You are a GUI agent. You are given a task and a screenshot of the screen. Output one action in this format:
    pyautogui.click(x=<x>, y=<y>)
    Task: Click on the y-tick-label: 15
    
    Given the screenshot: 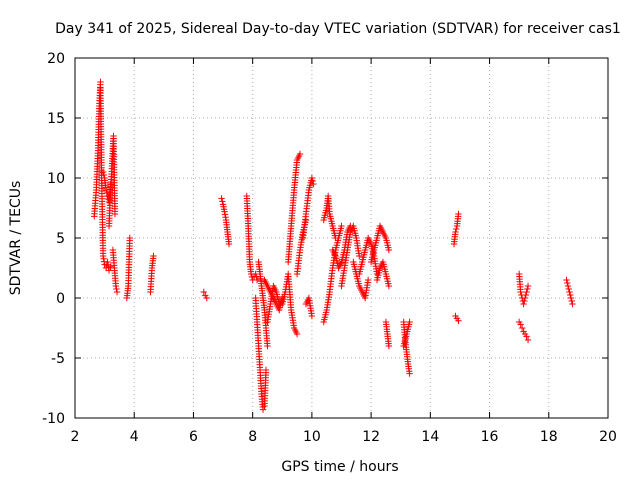 What is the action you would take?
    pyautogui.click(x=56, y=119)
    